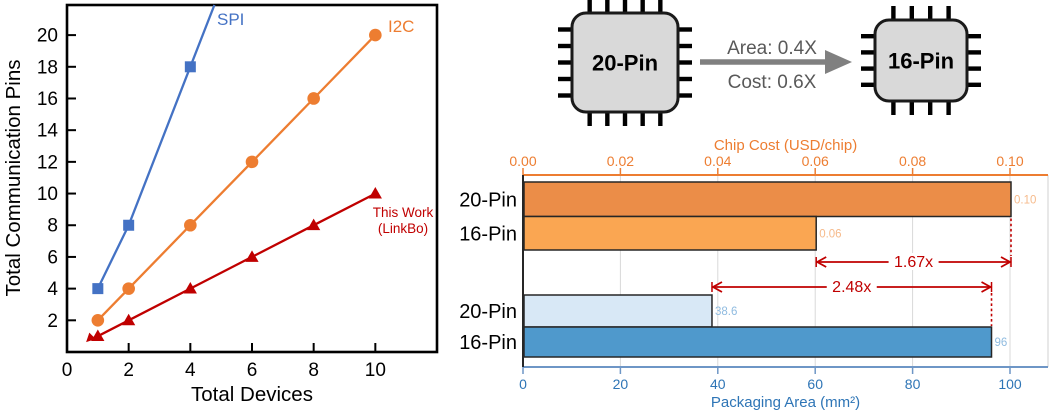 The width and height of the screenshot is (1054, 413). What do you see at coordinates (401, 26) in the screenshot?
I see `series-label-i2c: I2C` at bounding box center [401, 26].